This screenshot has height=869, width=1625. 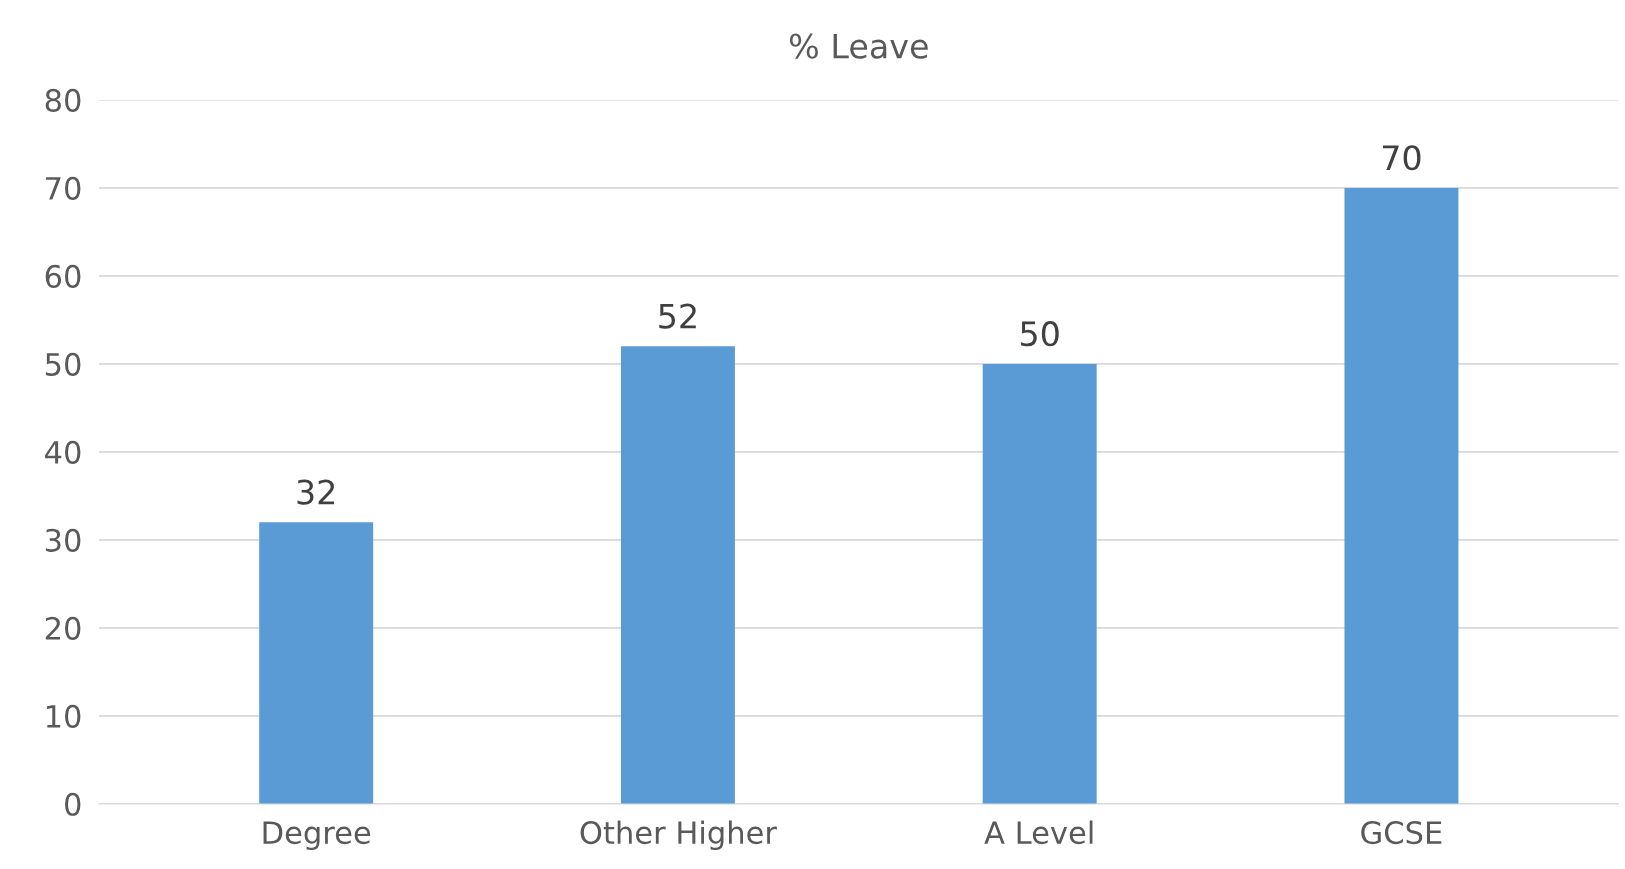 What do you see at coordinates (63, 716) in the screenshot?
I see `y-tick-label: 10` at bounding box center [63, 716].